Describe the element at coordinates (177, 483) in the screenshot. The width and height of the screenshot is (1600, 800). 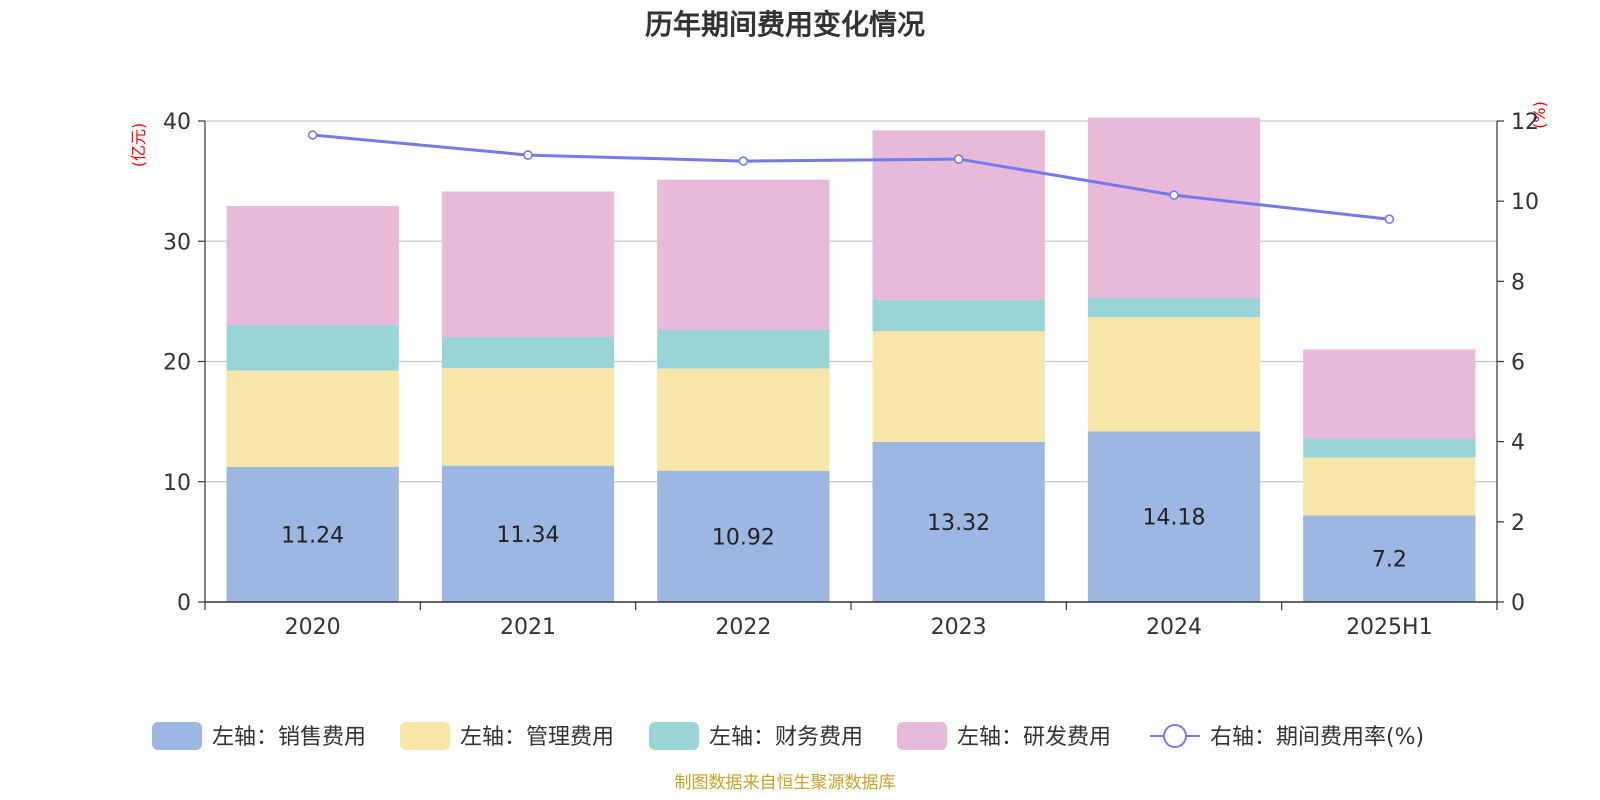
I see `left-tick-label: 10` at that location.